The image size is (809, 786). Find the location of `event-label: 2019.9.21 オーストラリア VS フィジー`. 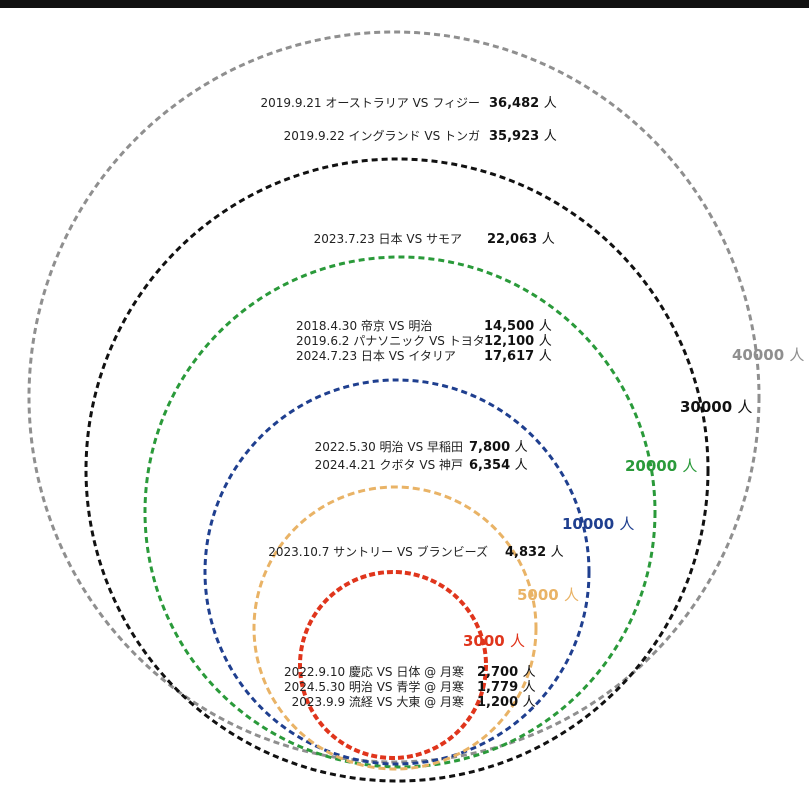

event-label: 2019.9.21 オーストラリア VS フィジー is located at coordinates (370, 103).